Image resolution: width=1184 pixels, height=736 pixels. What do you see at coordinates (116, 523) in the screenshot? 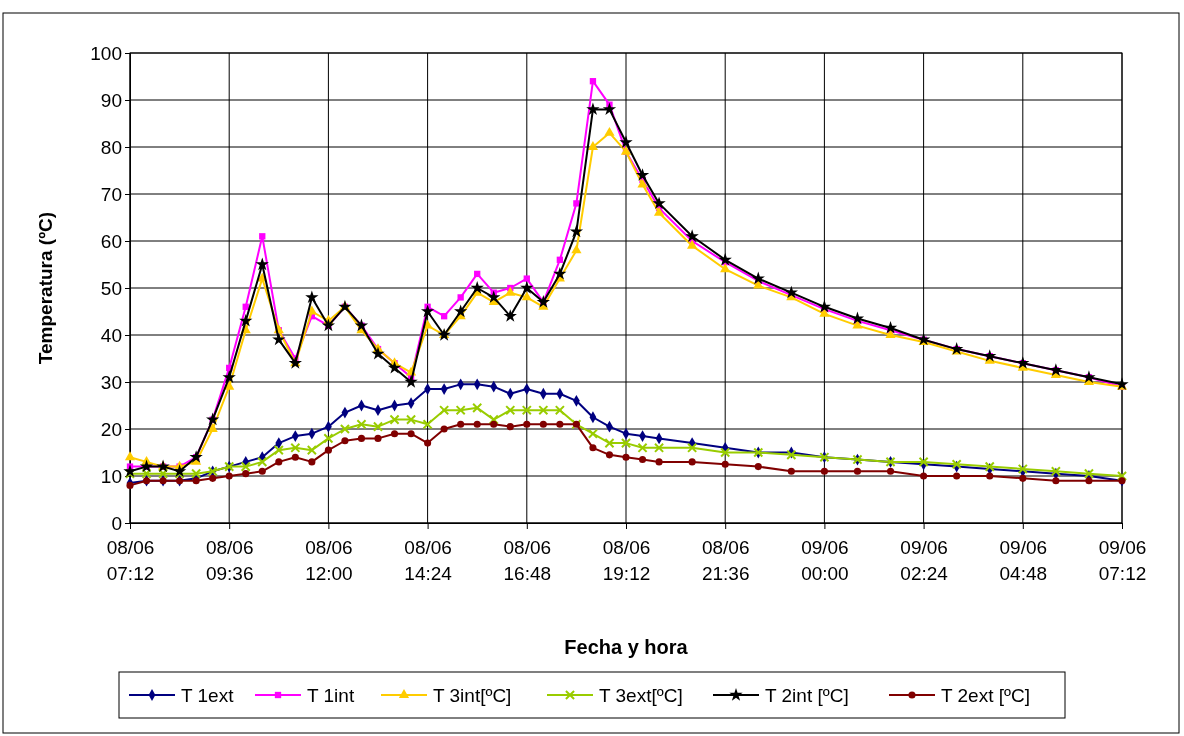
I see `y-tick-label: 0` at bounding box center [116, 523].